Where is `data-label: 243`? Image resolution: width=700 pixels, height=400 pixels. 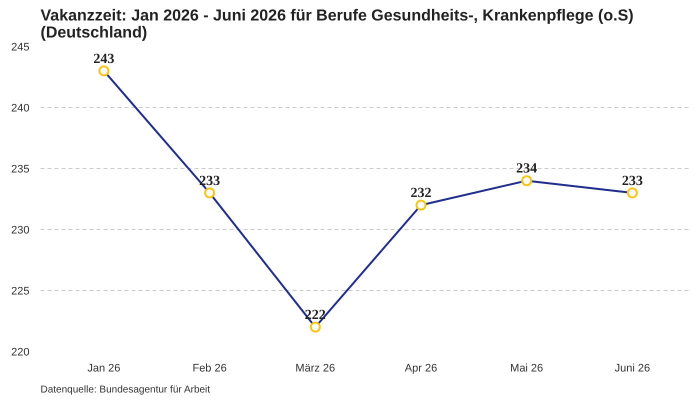 data-label: 243 is located at coordinates (103, 59).